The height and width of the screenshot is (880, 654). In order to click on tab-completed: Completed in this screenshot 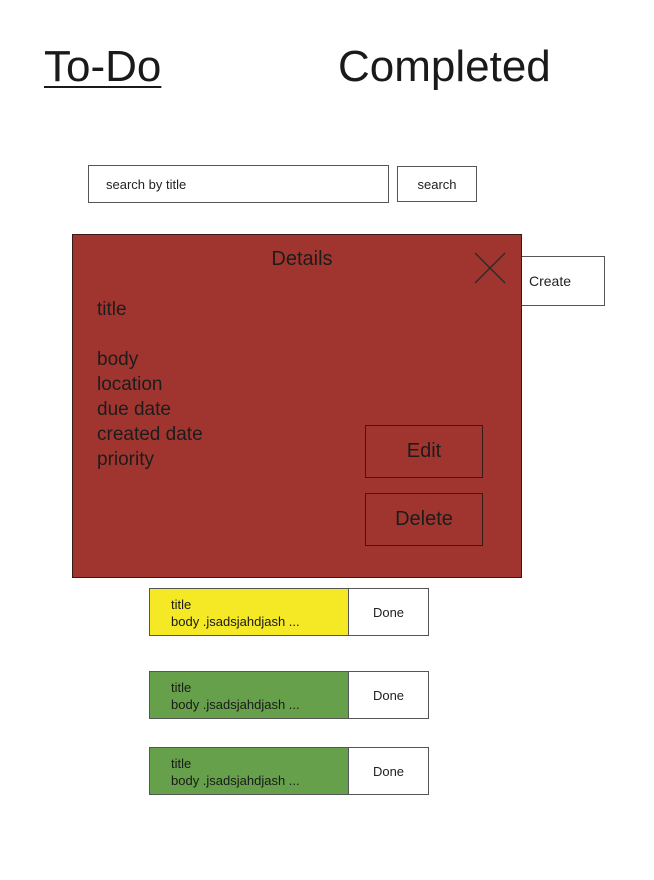, I will do `click(444, 66)`.